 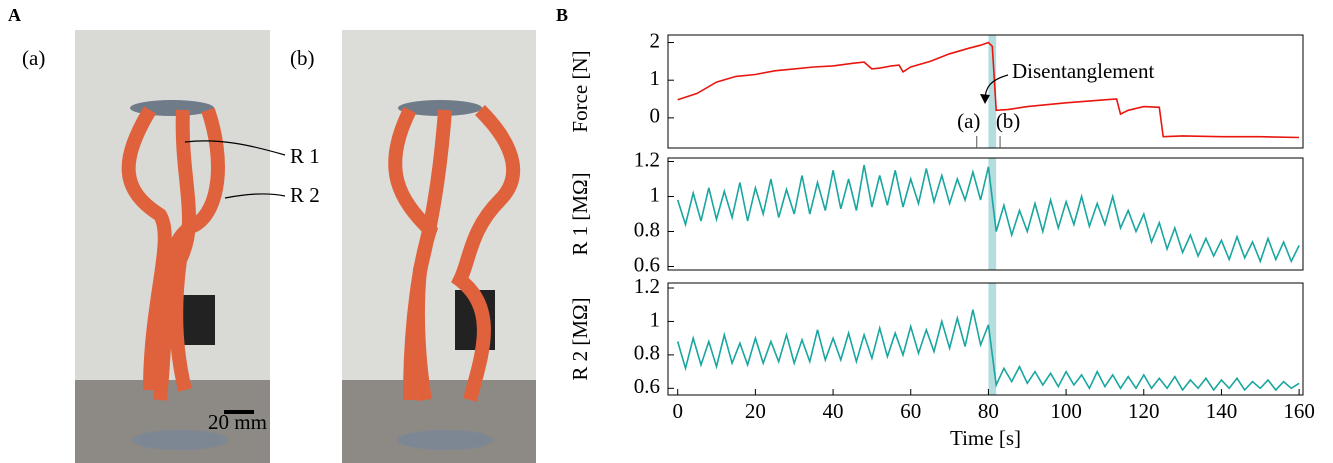 What do you see at coordinates (439, 246) in the screenshot?
I see `photo-b` at bounding box center [439, 246].